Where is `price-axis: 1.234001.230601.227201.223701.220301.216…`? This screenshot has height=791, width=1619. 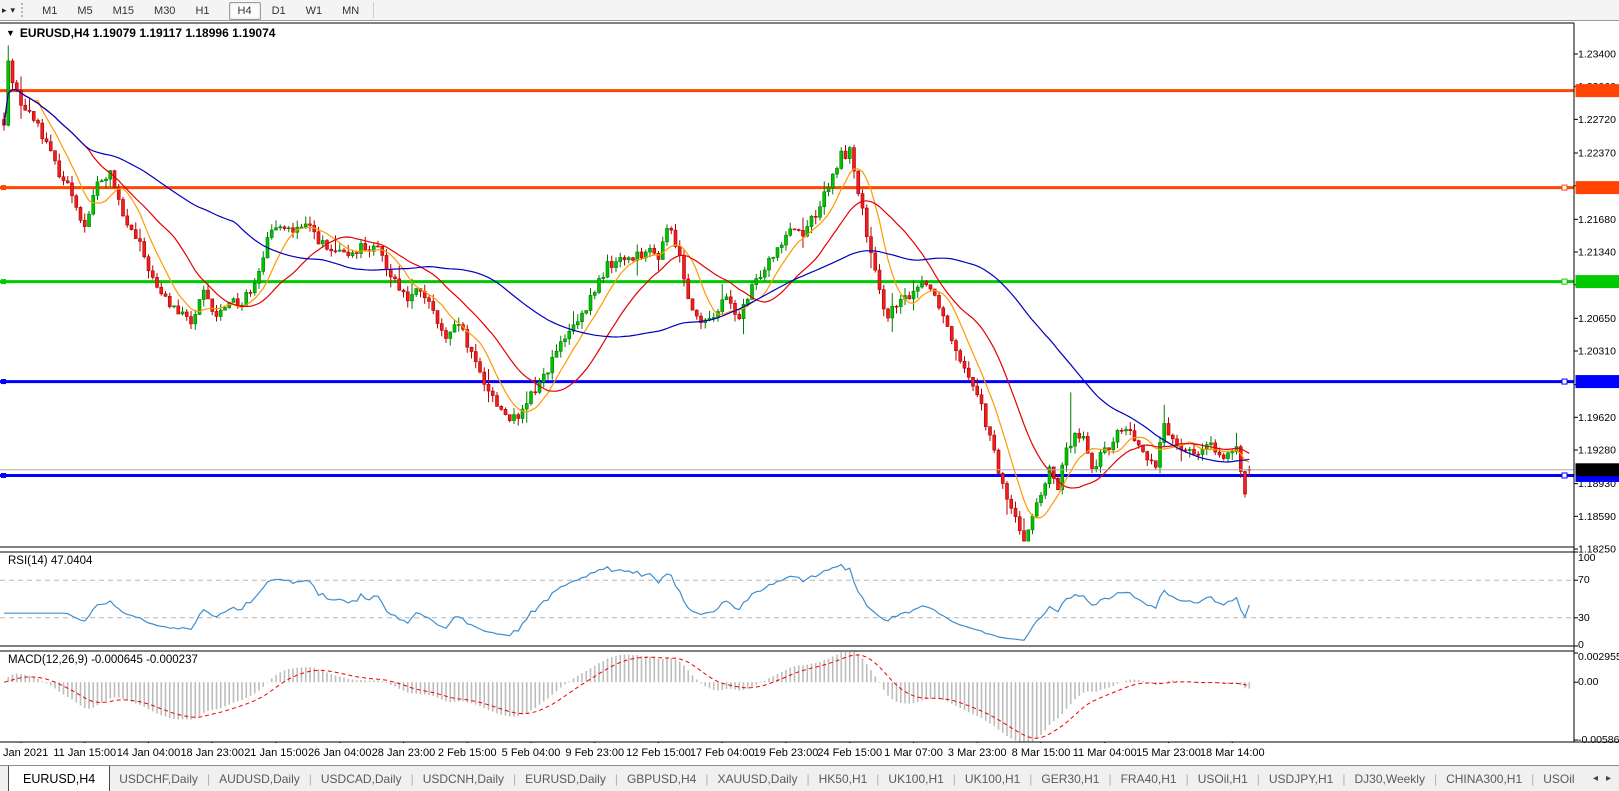 price-axis: 1.234001.230601.227201.223701.220301.216… is located at coordinates (1596, 396).